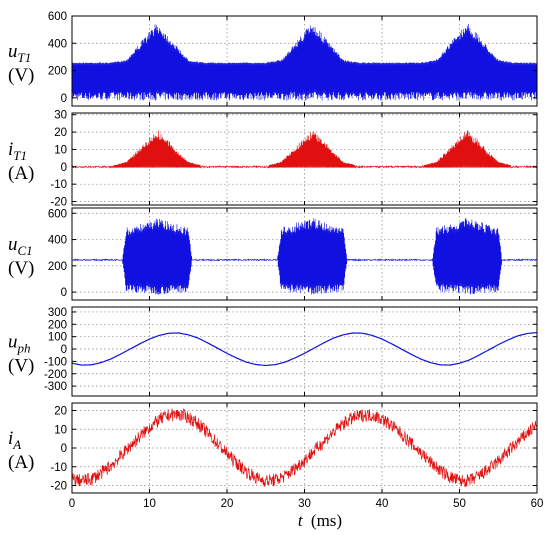  I want to click on y-axis-label: uph, so click(19, 344).